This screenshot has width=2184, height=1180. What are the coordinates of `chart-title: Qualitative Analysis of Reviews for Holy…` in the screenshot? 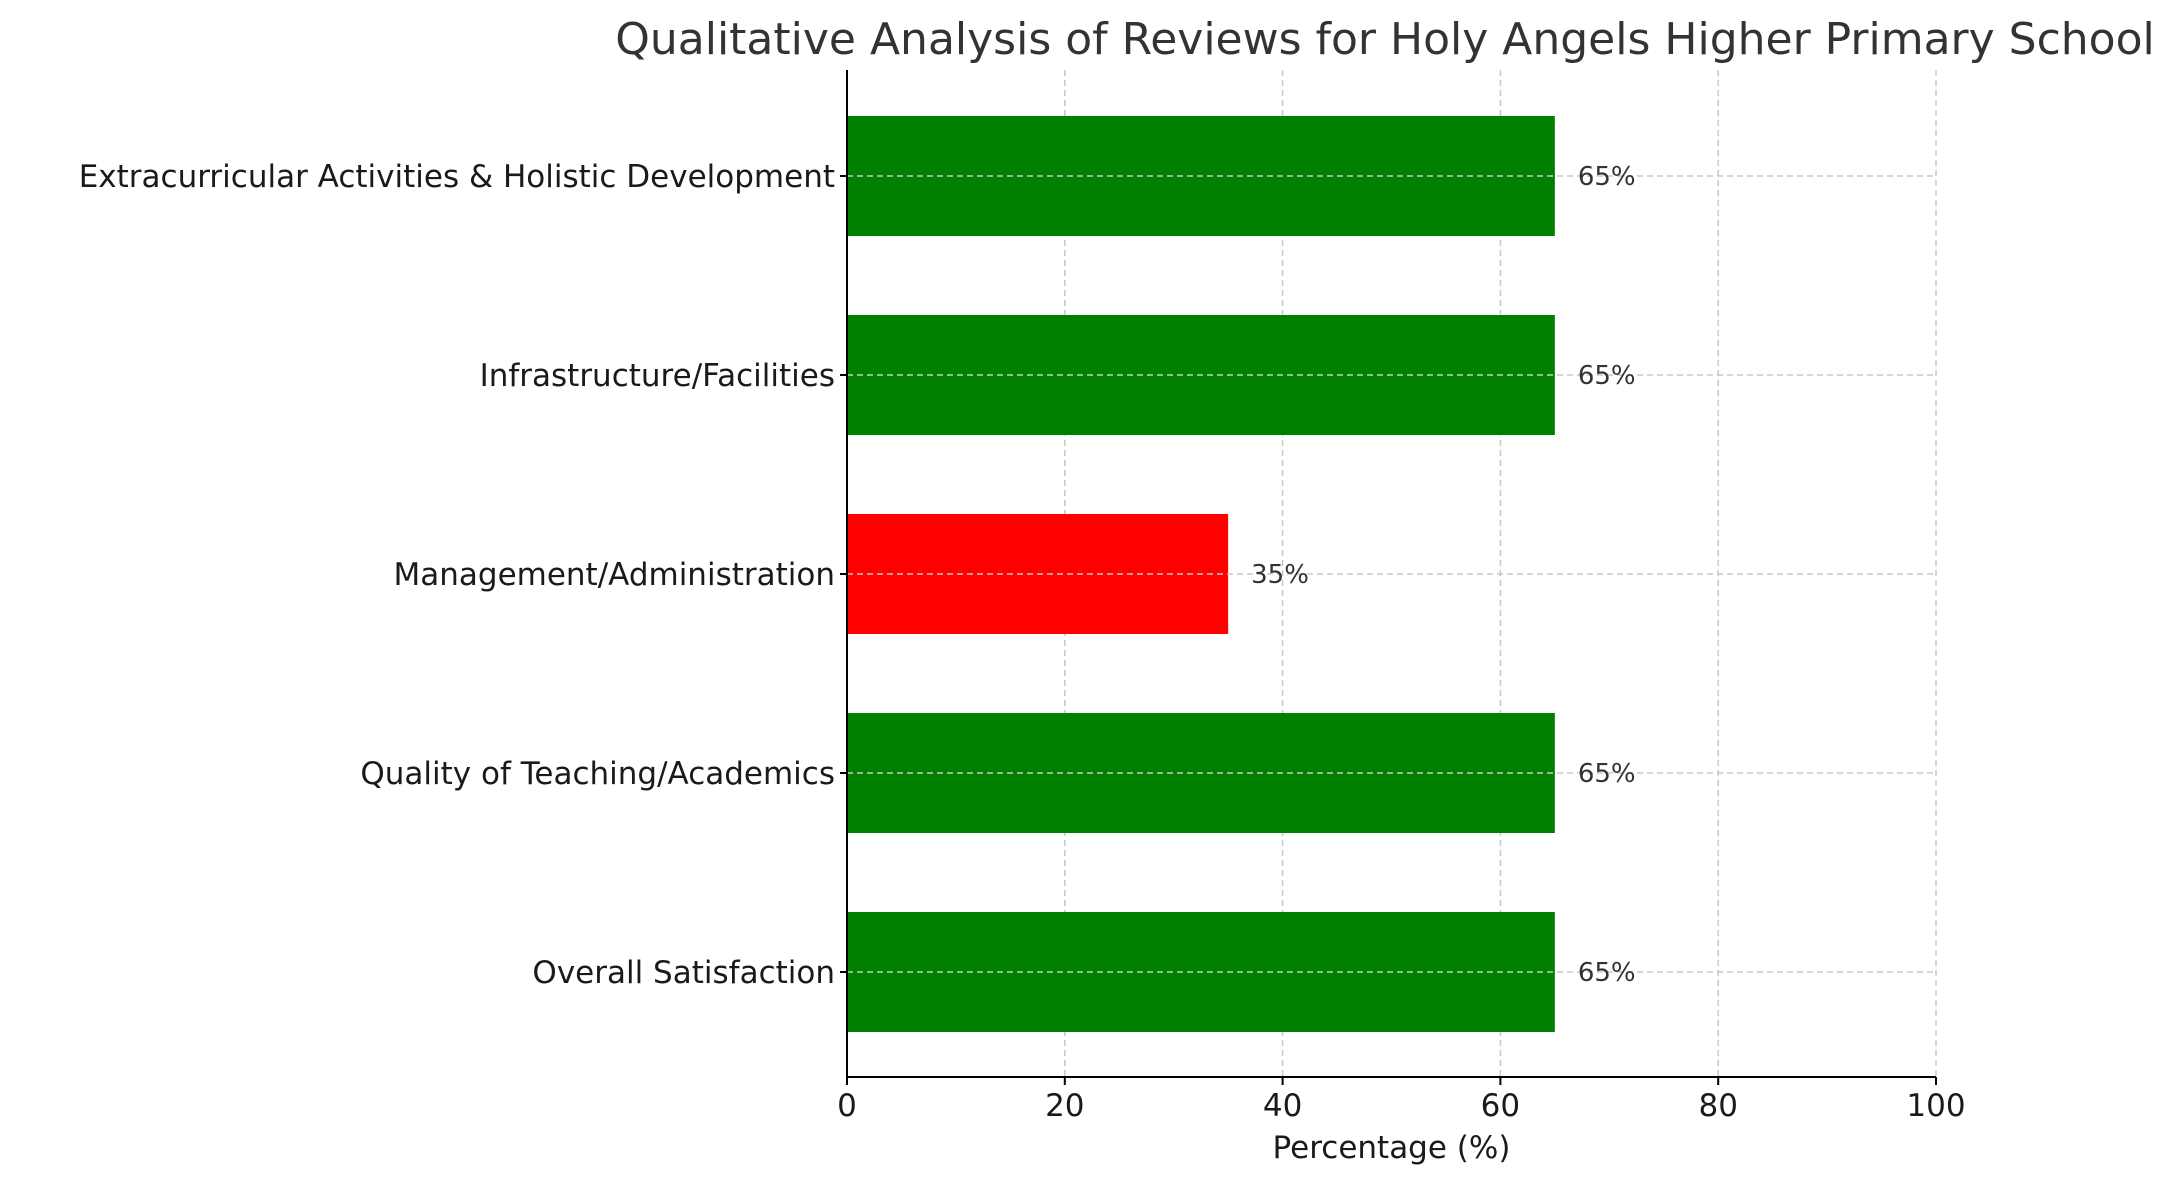 It's located at (1385, 39).